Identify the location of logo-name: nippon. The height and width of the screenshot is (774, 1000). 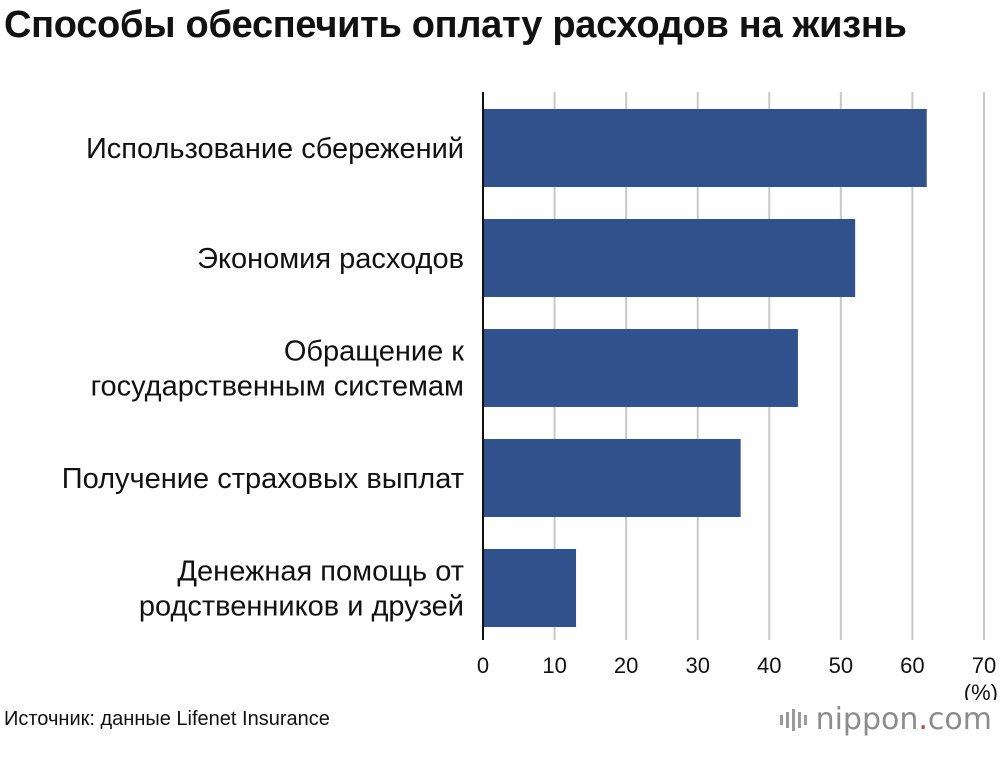
(867, 719).